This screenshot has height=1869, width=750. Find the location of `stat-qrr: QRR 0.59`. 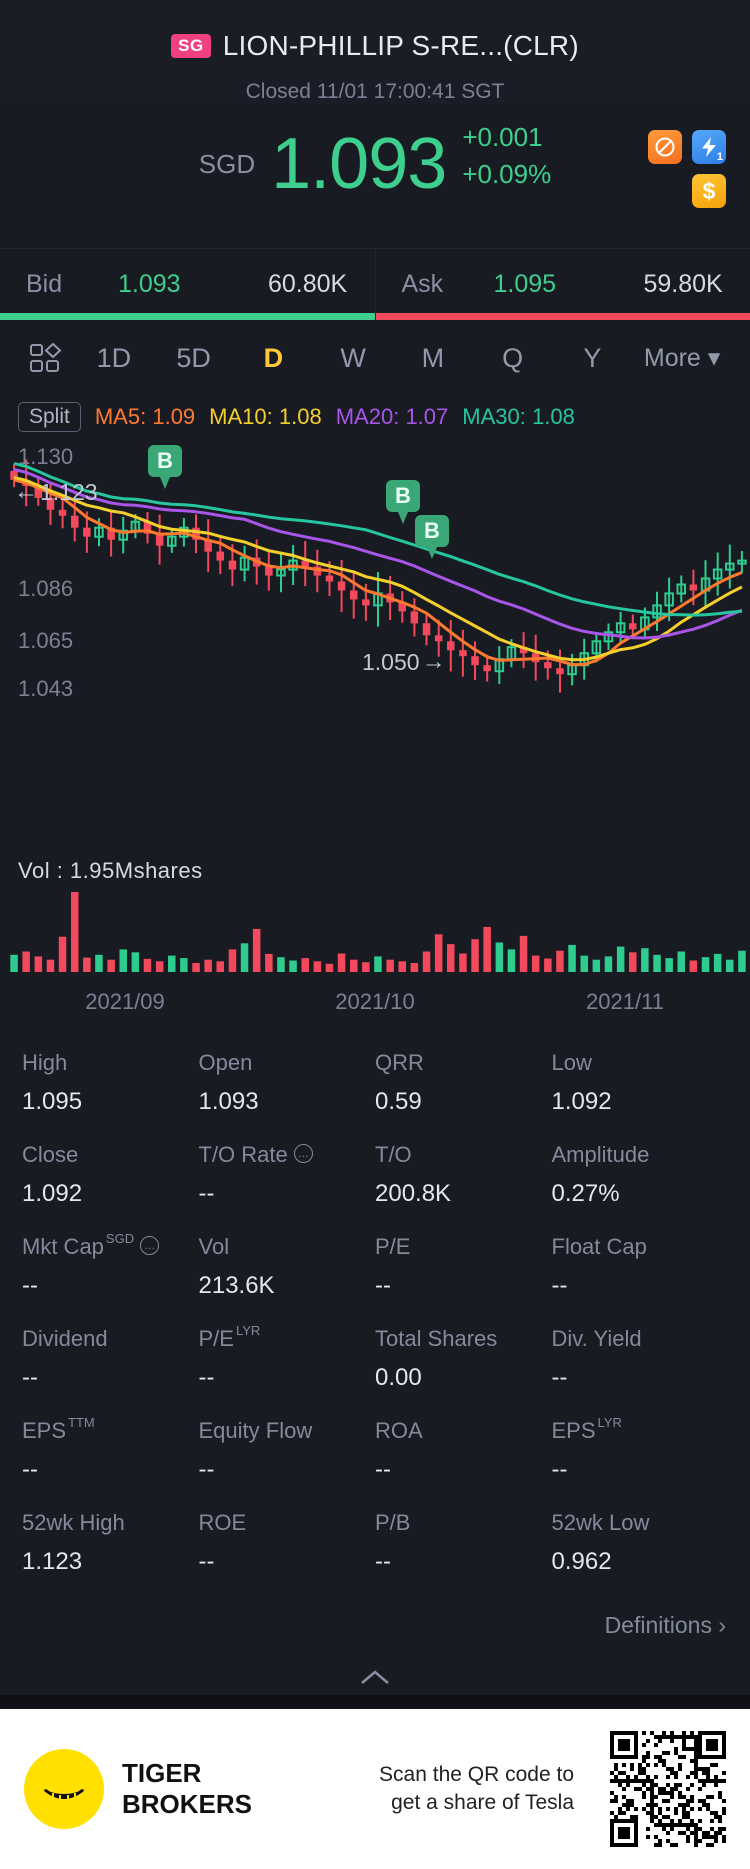

stat-qrr: QRR 0.59 is located at coordinates (463, 1083).